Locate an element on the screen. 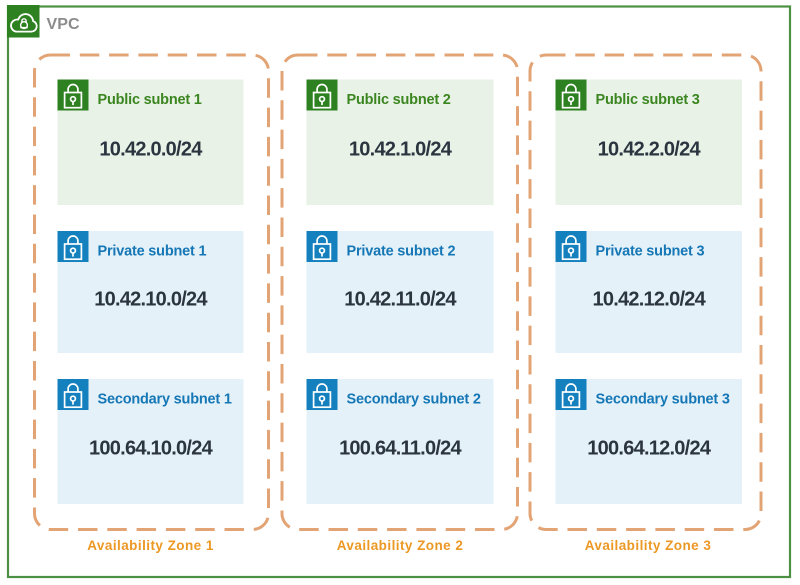 This screenshot has height=585, width=800. svg-text: Secondary subnet 3 is located at coordinates (663, 400).